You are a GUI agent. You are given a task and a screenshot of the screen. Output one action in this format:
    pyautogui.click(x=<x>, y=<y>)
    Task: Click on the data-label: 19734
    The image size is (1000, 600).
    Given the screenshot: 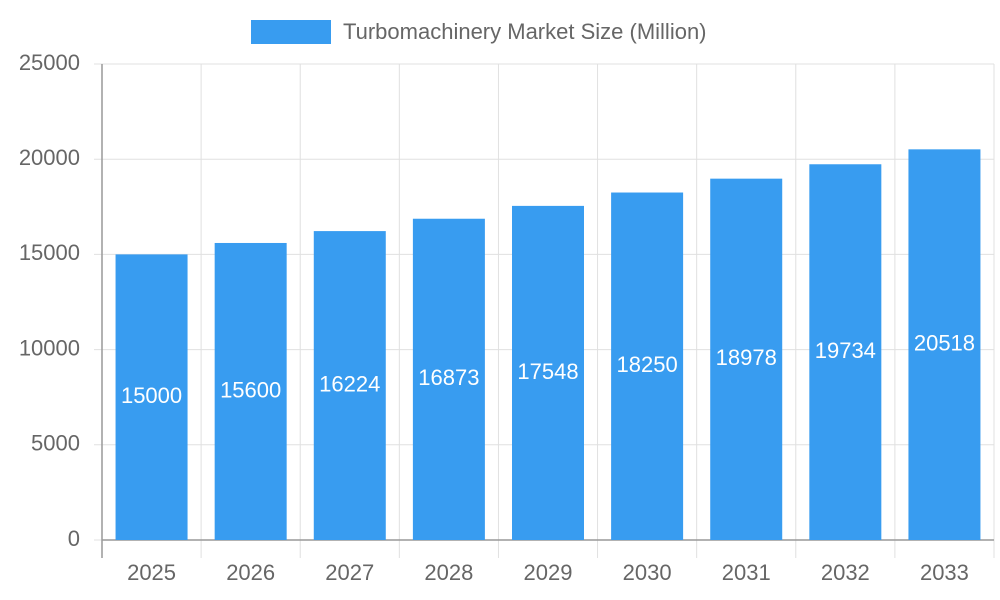 What is the action you would take?
    pyautogui.click(x=845, y=350)
    